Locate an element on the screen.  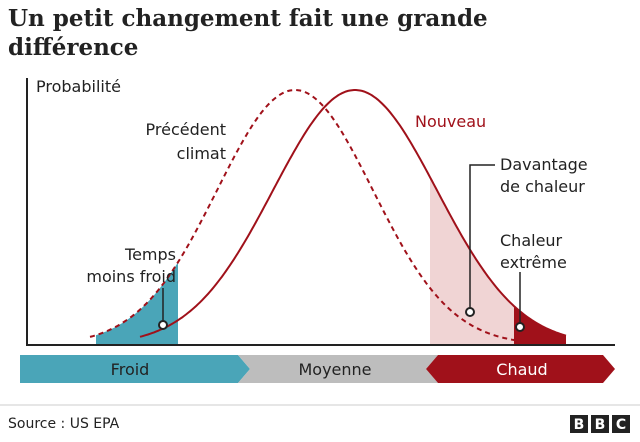
scale-label: Moyenne is located at coordinates (334, 369).